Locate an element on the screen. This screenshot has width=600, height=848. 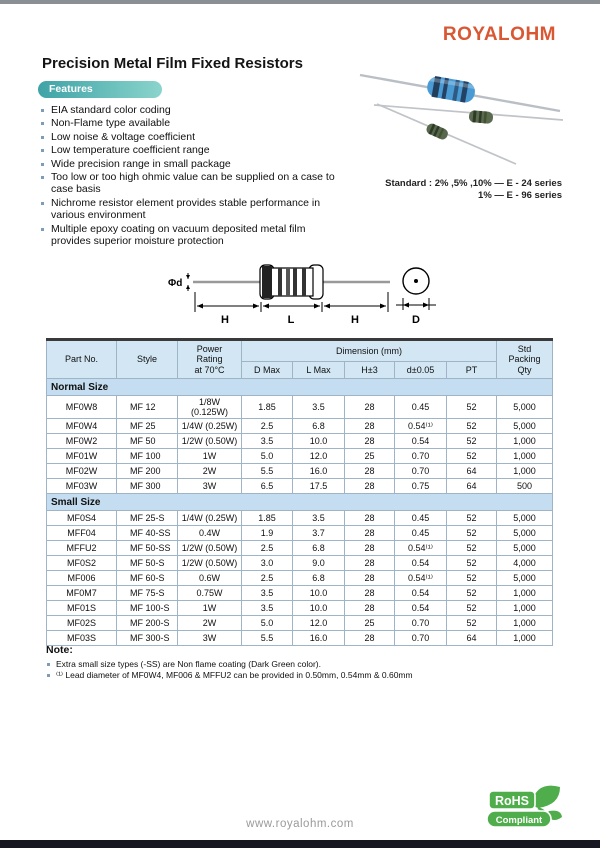
table-cell: 16.0 is located at coordinates (318, 471).